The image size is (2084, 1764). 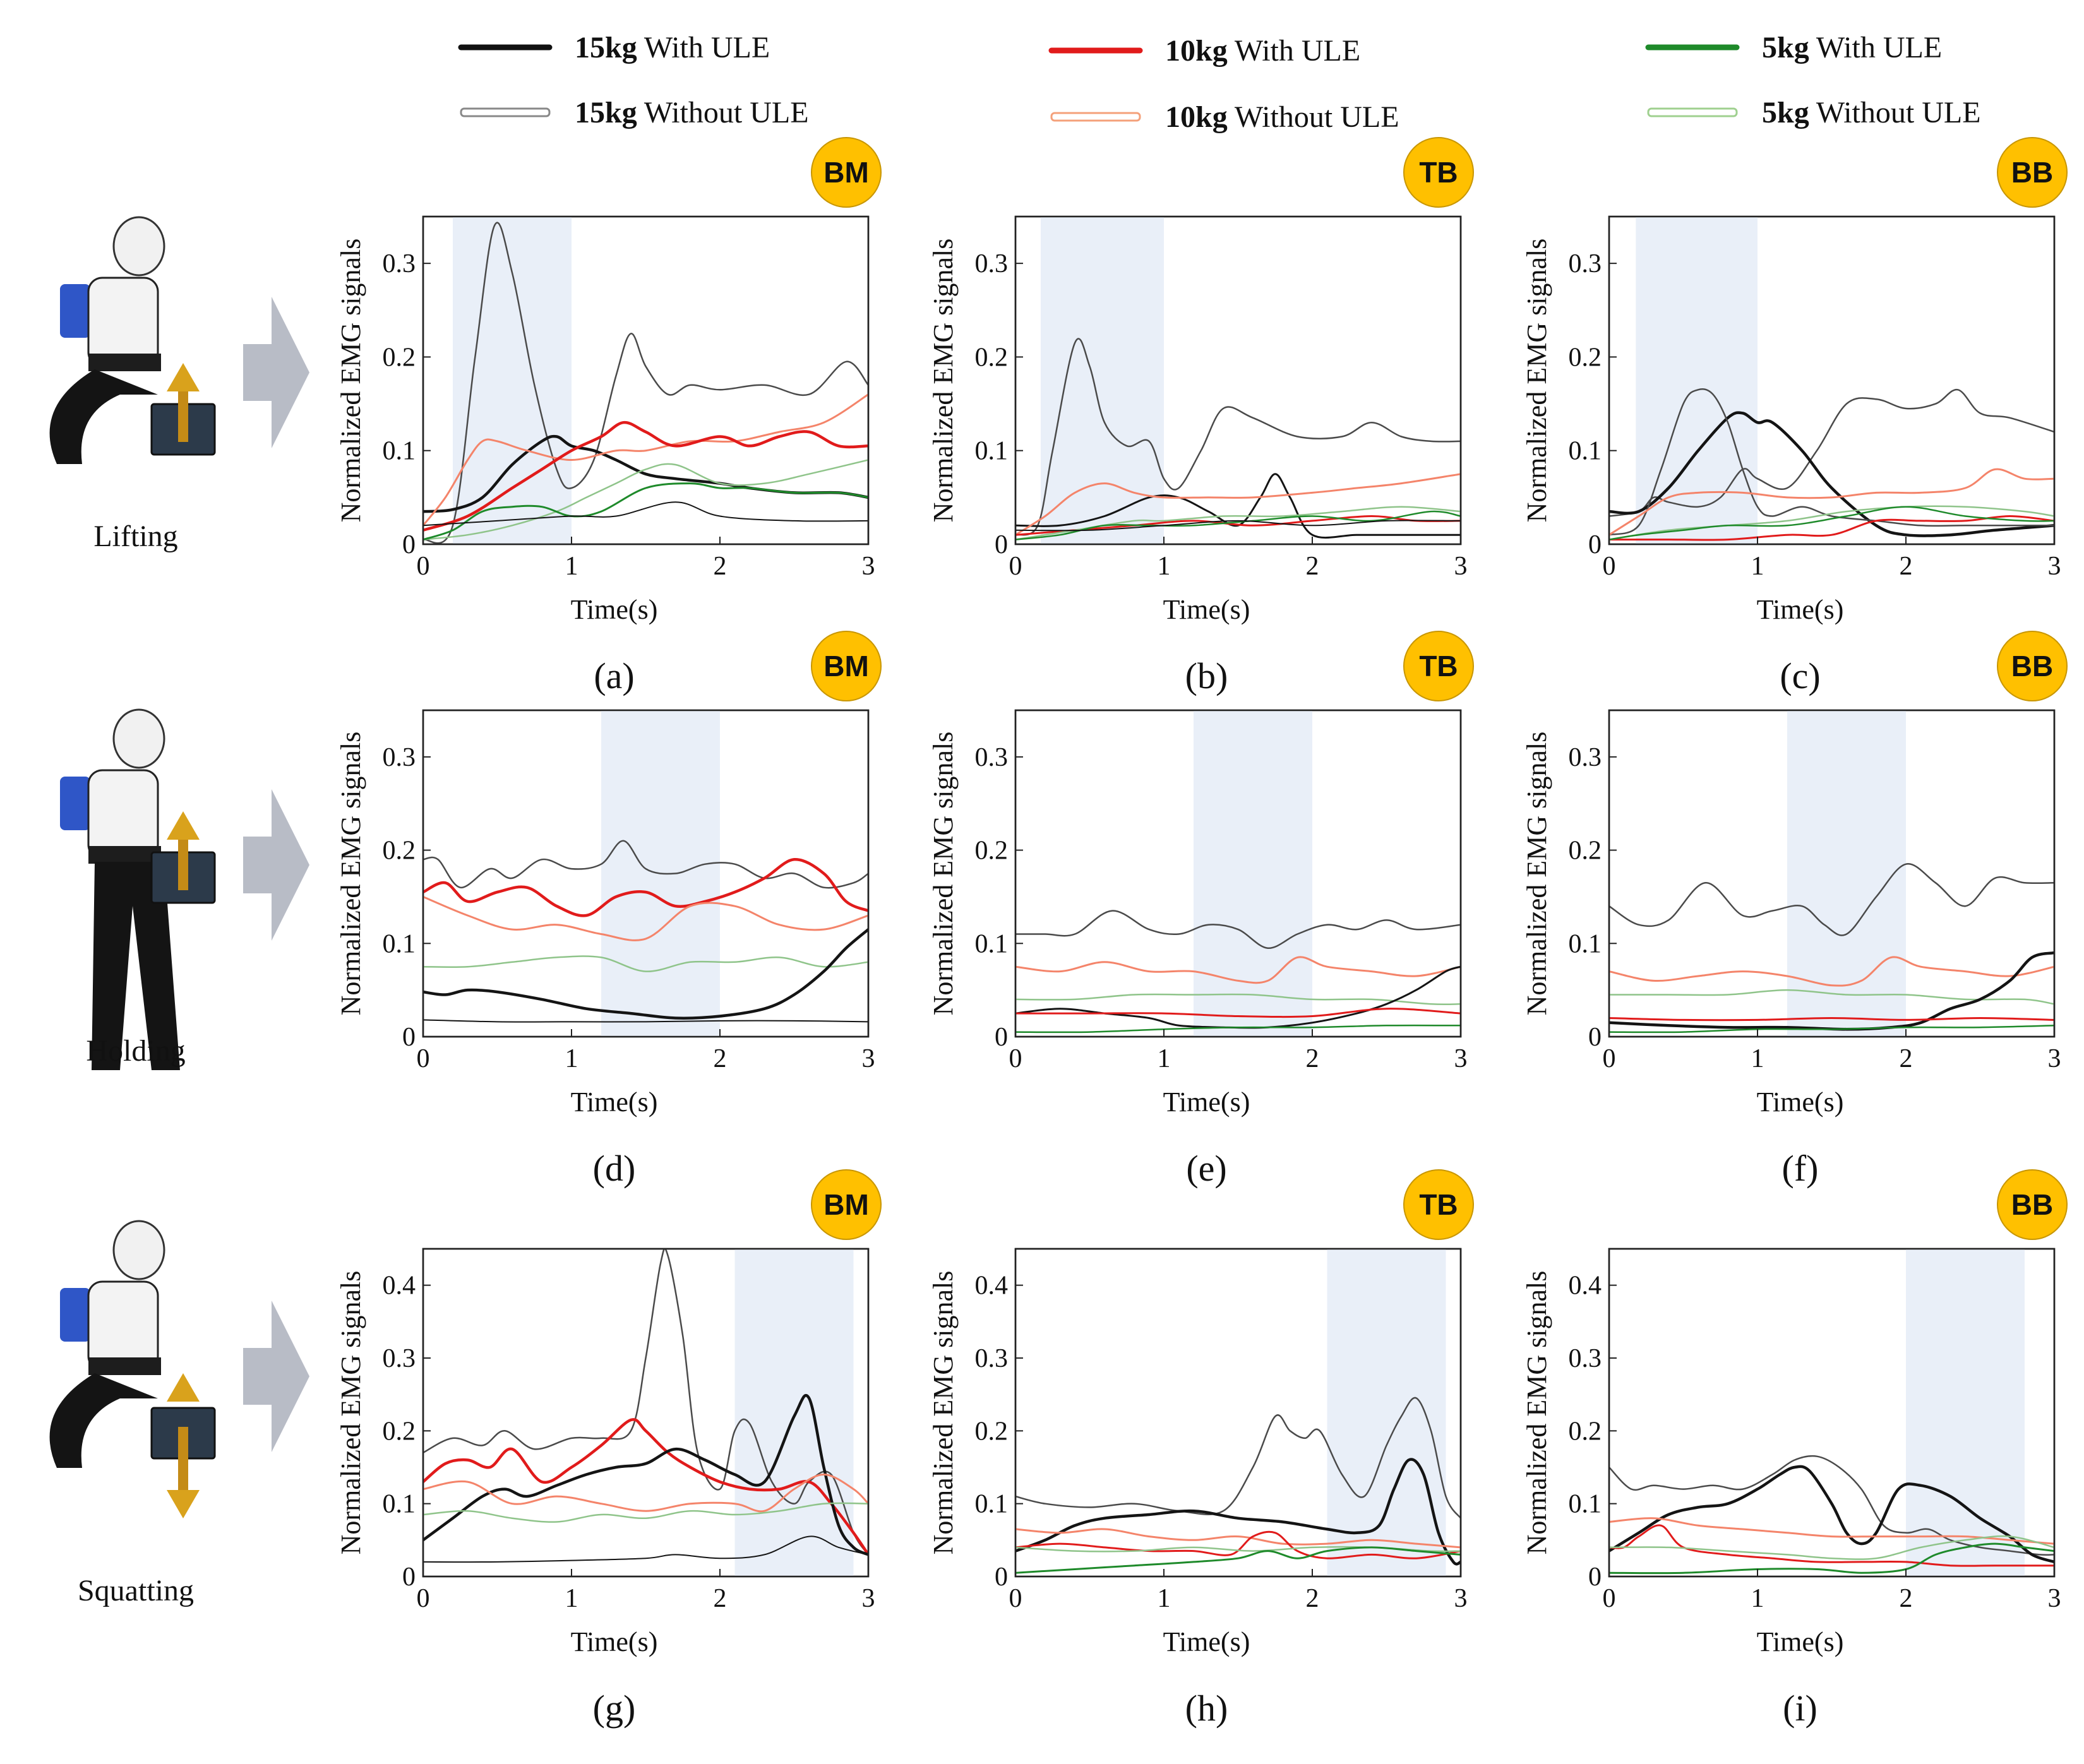 What do you see at coordinates (136, 1590) in the screenshot?
I see `row-label: Squatting` at bounding box center [136, 1590].